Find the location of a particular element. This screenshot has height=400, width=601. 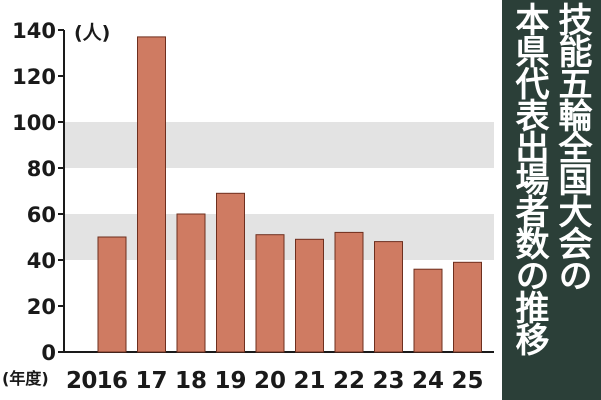

x-tick-label: 22 is located at coordinates (349, 381).